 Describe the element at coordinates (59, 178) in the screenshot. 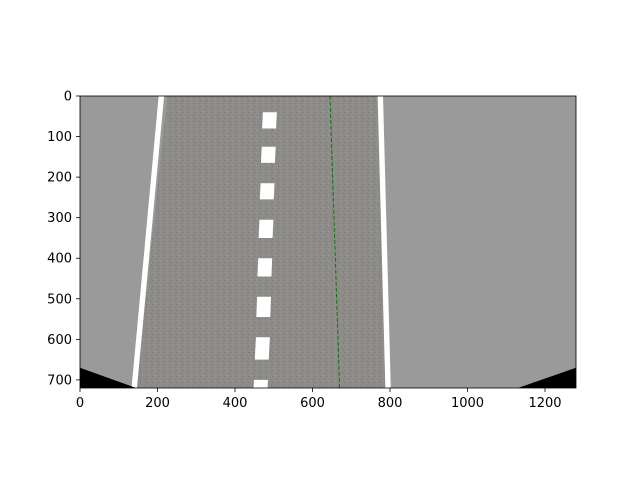

I see `y-tick-label: 200` at that location.